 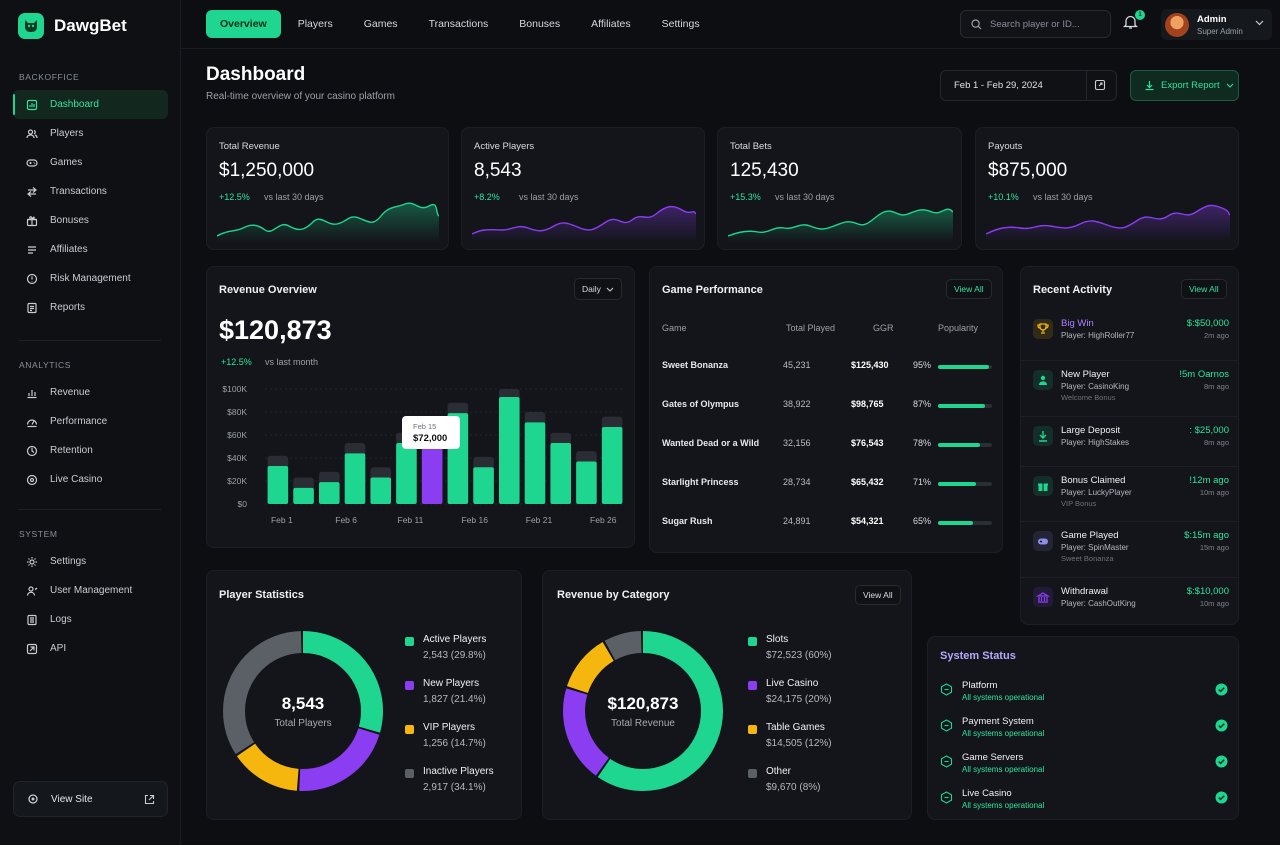 I want to click on tab-affiliates: Affiliates, so click(x=611, y=24).